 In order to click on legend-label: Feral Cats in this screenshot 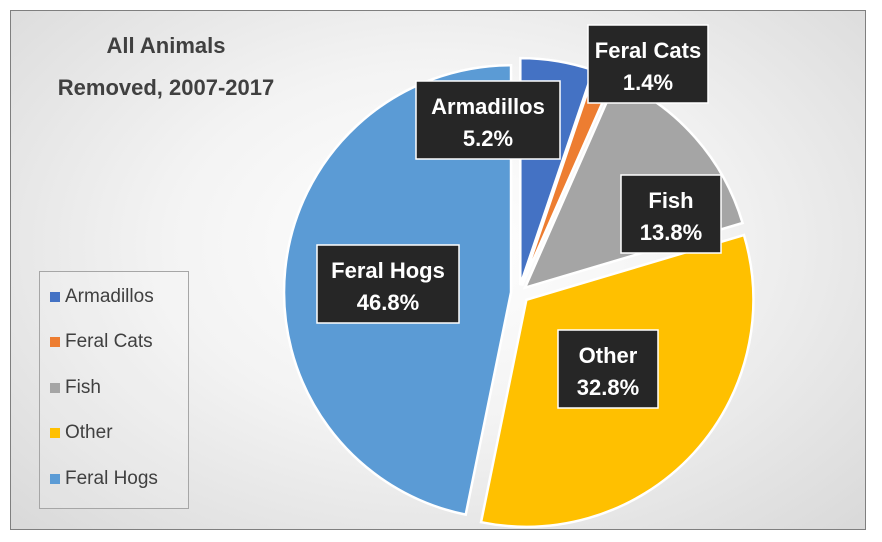, I will do `click(109, 341)`.